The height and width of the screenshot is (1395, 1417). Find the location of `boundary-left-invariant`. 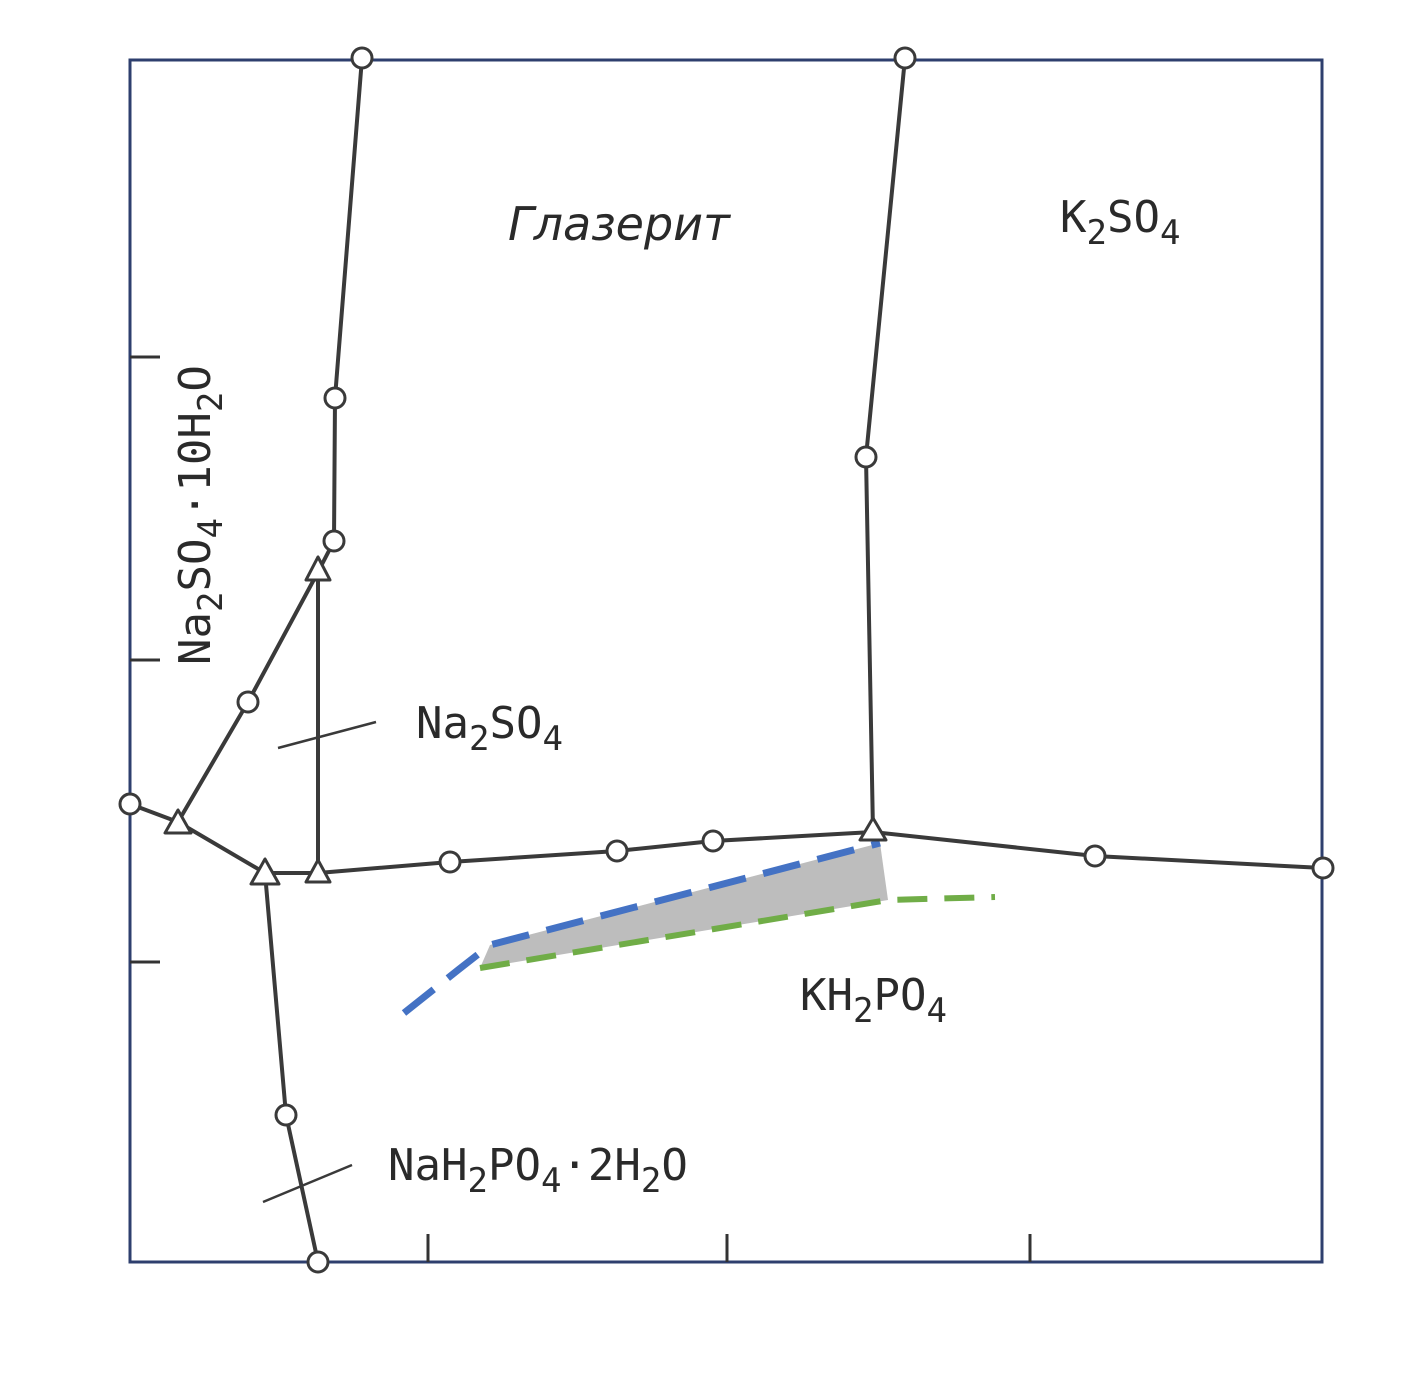

boundary-left-invariant is located at coordinates (223, 838).